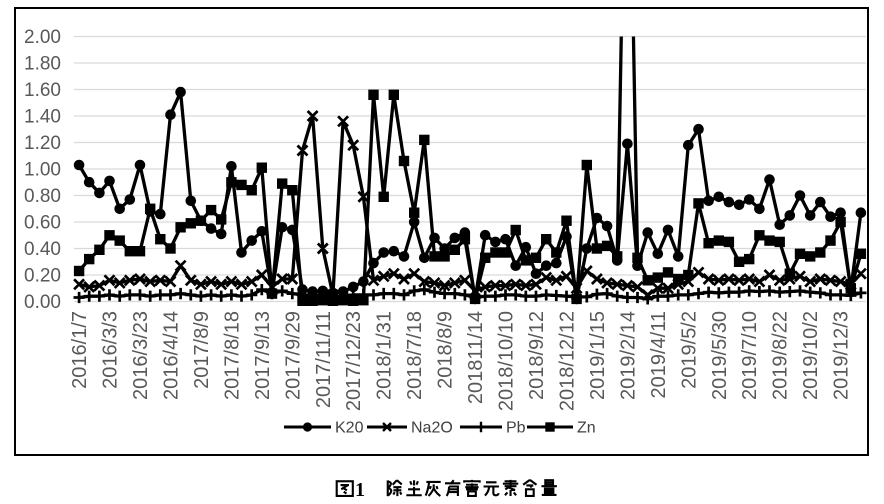 Image resolution: width=884 pixels, height=504 pixels. What do you see at coordinates (263, 355) in the screenshot?
I see `svg-text: 2017/9/13` at bounding box center [263, 355].